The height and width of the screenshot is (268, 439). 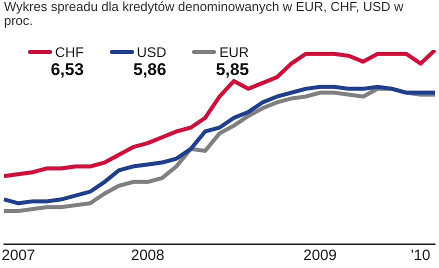 I want to click on legend-label: EUR, so click(x=234, y=52).